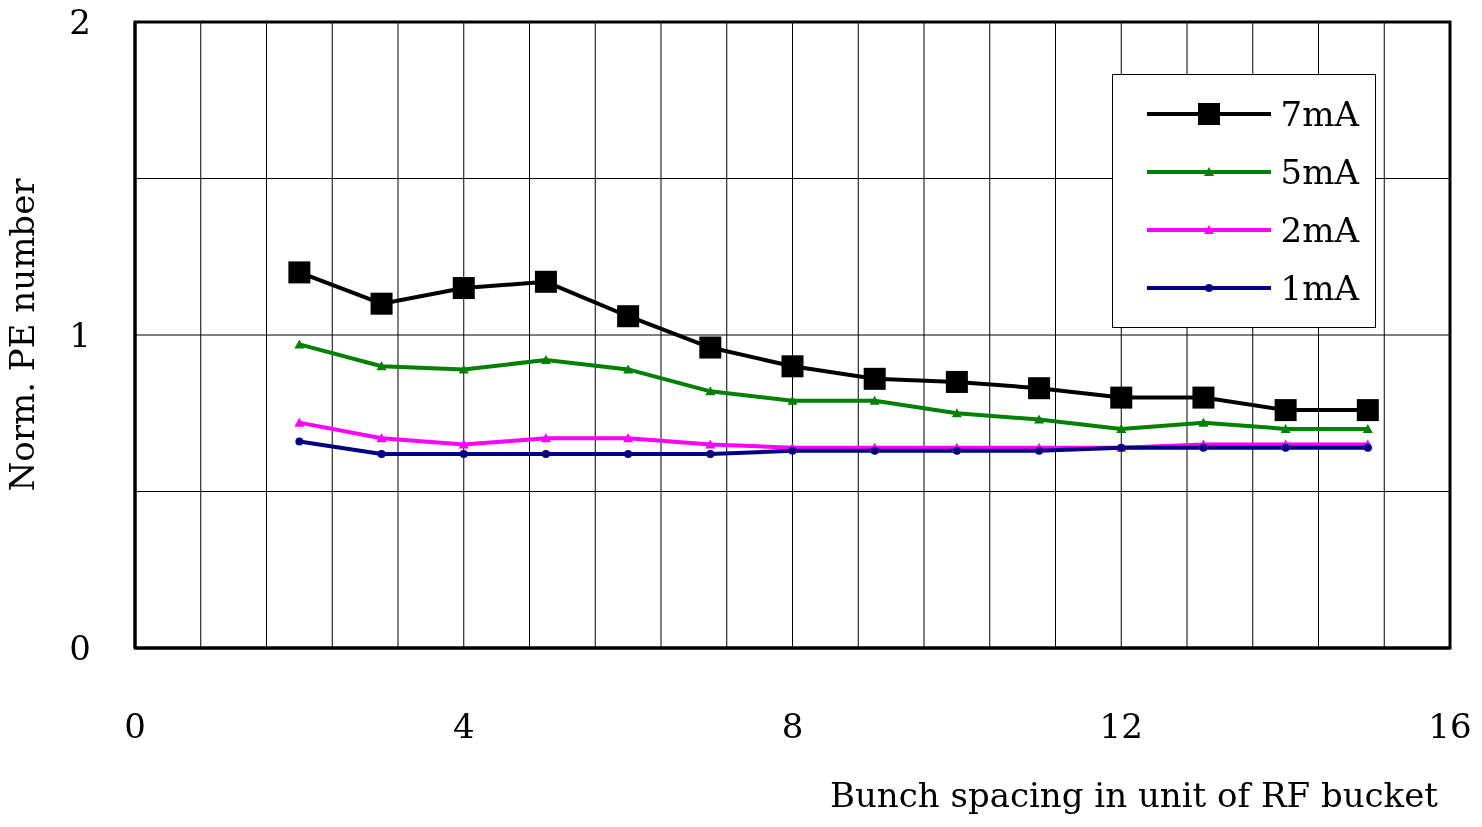 The image size is (1482, 827). What do you see at coordinates (80, 648) in the screenshot?
I see `y-tick-label: 0` at bounding box center [80, 648].